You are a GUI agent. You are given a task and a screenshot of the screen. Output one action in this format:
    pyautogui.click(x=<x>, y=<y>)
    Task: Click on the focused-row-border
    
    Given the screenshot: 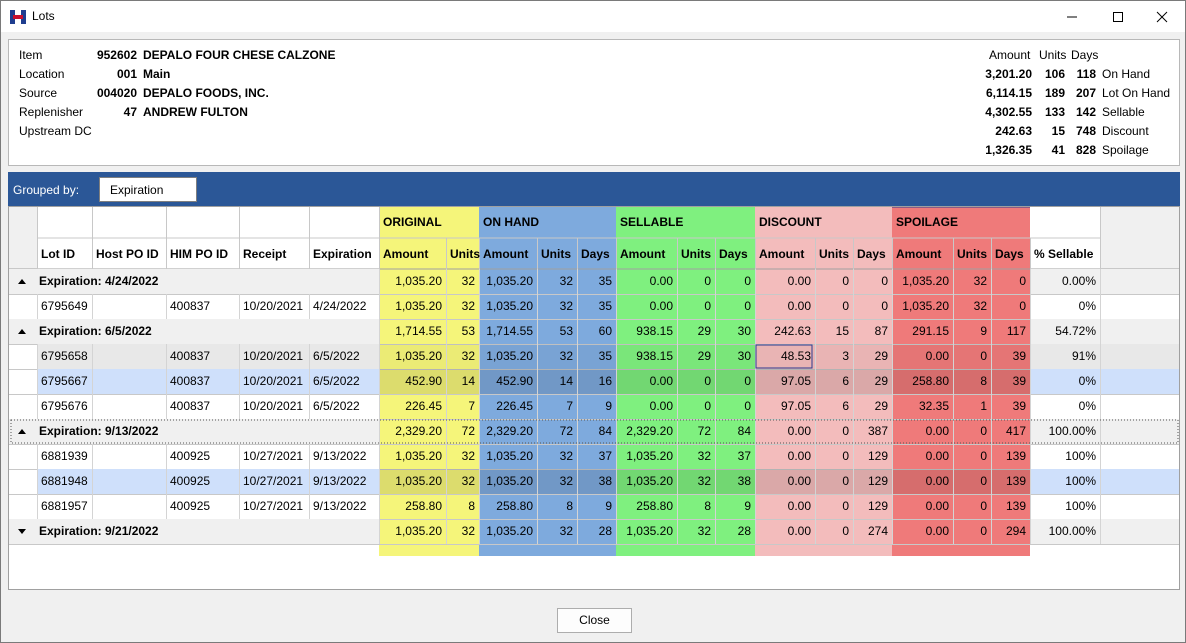 What is the action you would take?
    pyautogui.click(x=594, y=431)
    